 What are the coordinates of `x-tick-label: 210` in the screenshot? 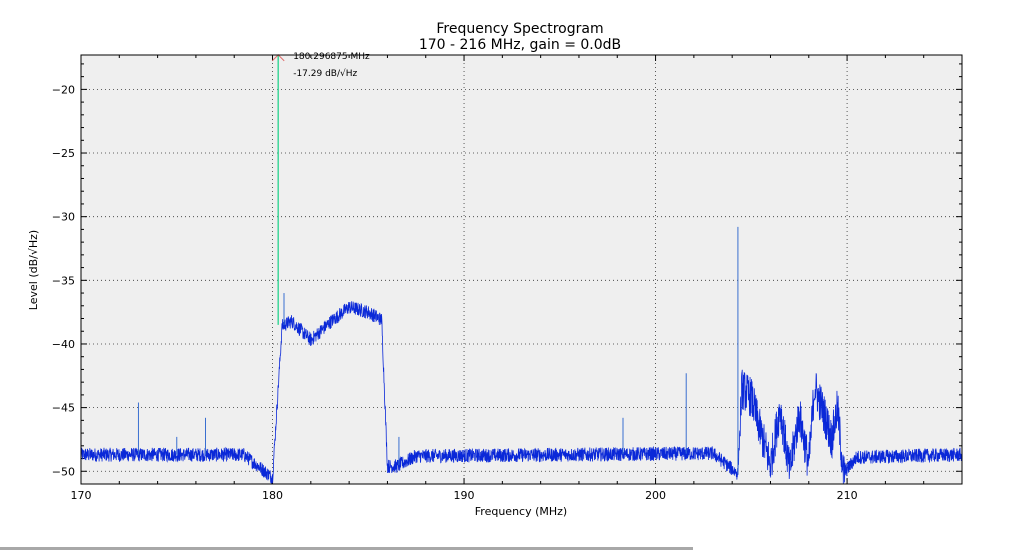 It's located at (847, 495).